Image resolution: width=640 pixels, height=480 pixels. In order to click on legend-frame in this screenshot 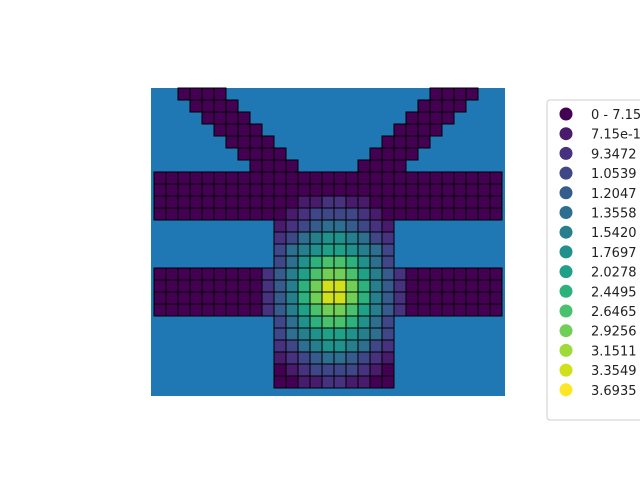, I will do `click(593, 260)`.